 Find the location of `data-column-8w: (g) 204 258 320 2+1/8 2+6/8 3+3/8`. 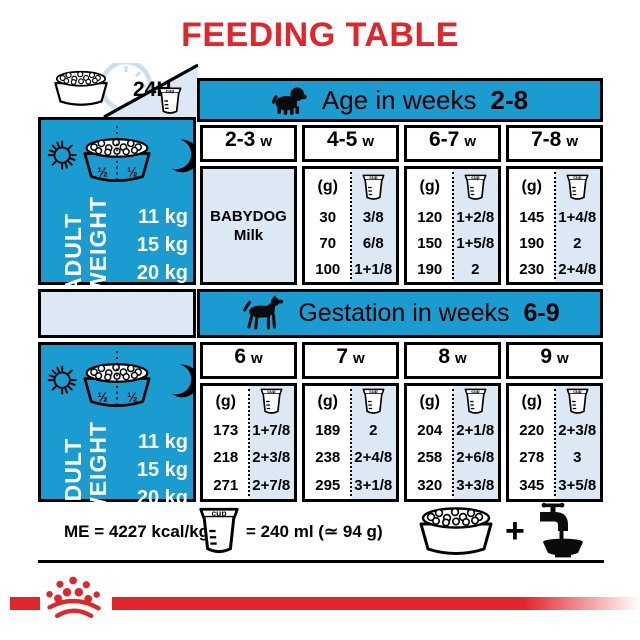

data-column-8w: (g) 204 258 320 2+1/8 2+6/8 3+3/8 is located at coordinates (452, 442).